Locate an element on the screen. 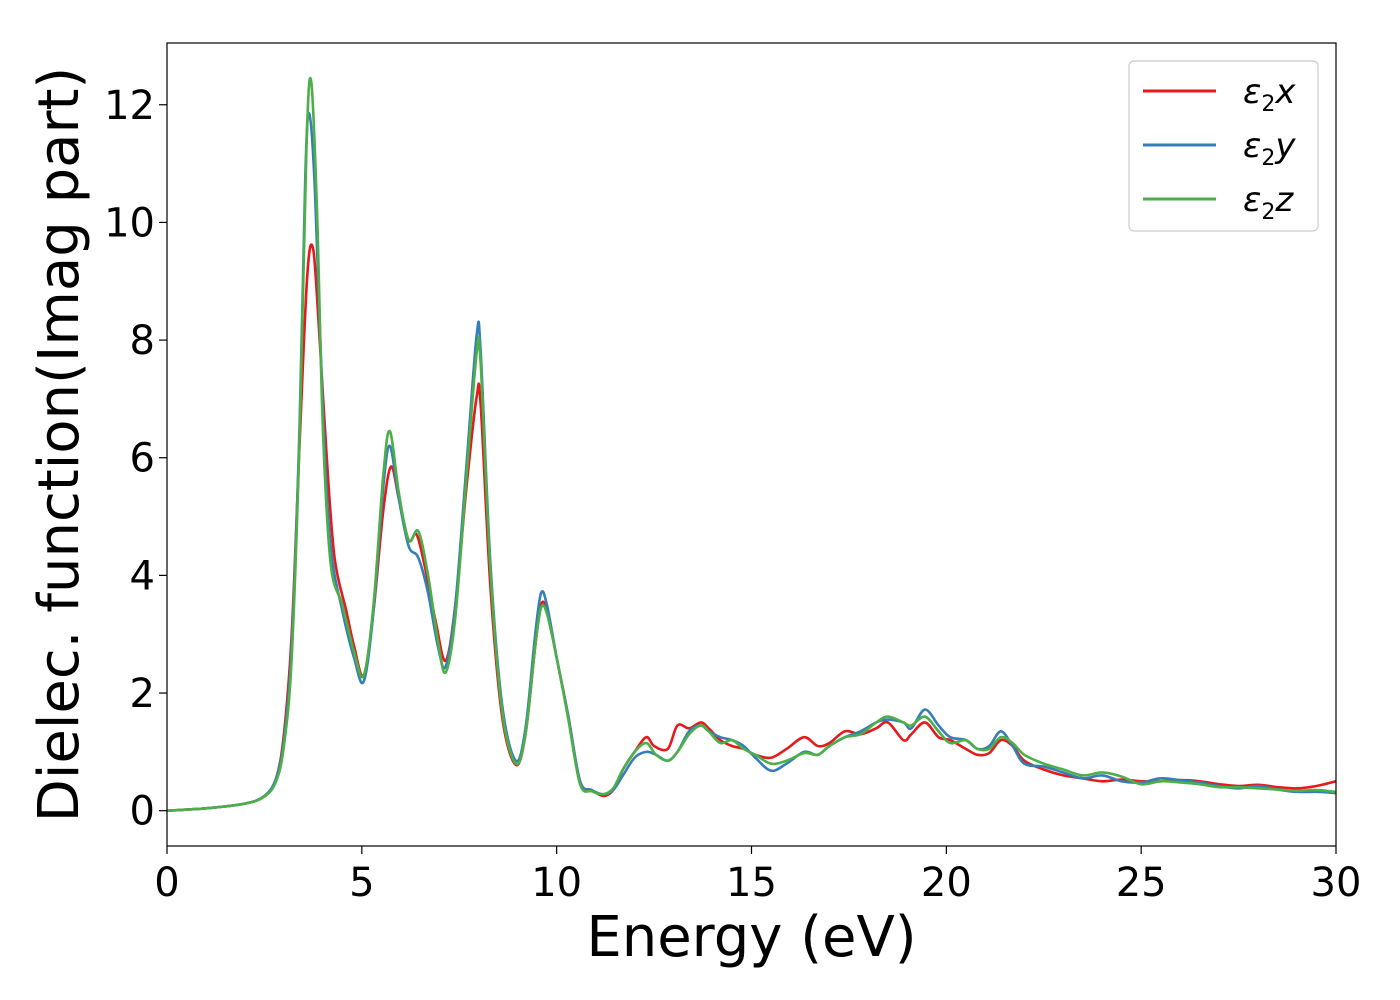 Image resolution: width=1400 pixels, height=1000 pixels. x-axis-ticks: 0 5 10 15 20 25 30 is located at coordinates (757, 876).